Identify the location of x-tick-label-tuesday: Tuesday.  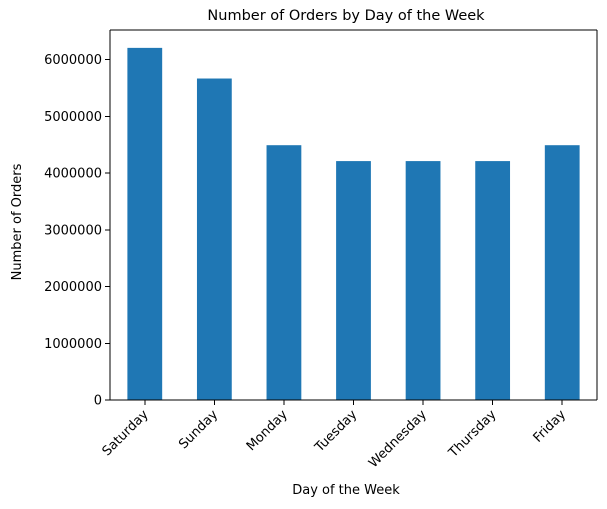
(336, 431).